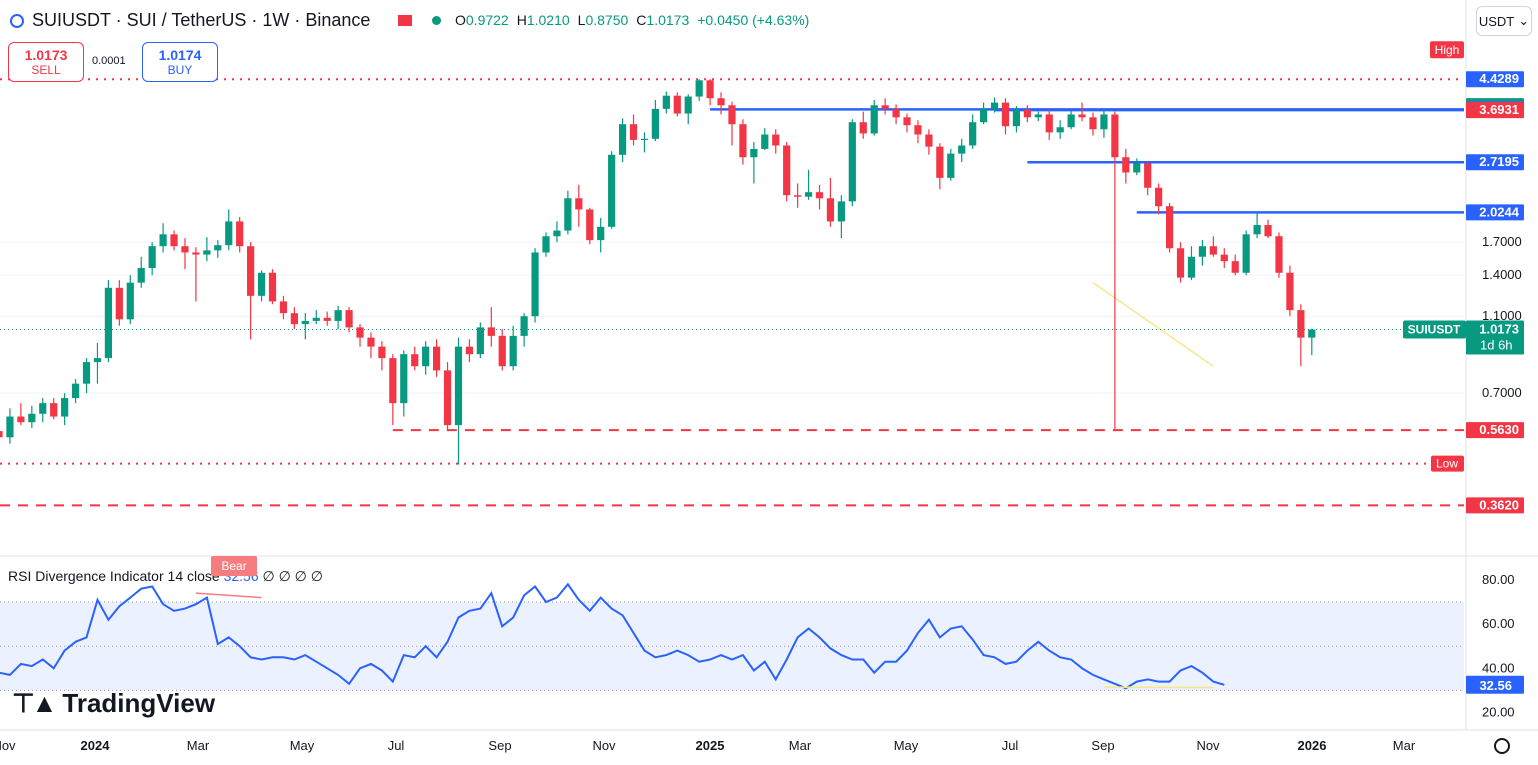 The height and width of the screenshot is (765, 1538). I want to click on settings-icon, so click(1502, 746).